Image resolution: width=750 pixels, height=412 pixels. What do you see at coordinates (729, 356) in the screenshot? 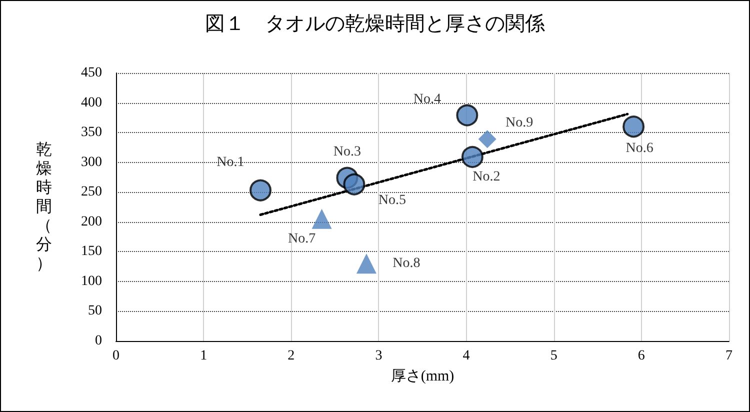
I see `x-tick-label: 7` at bounding box center [729, 356].